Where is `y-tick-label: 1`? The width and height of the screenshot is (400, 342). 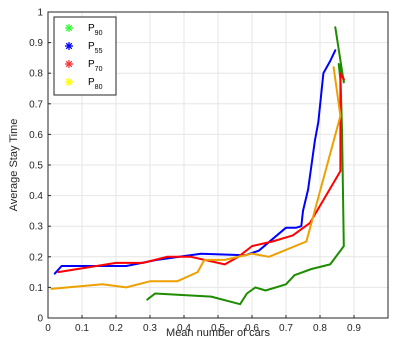 y-tick-label: 1 is located at coordinates (40, 13).